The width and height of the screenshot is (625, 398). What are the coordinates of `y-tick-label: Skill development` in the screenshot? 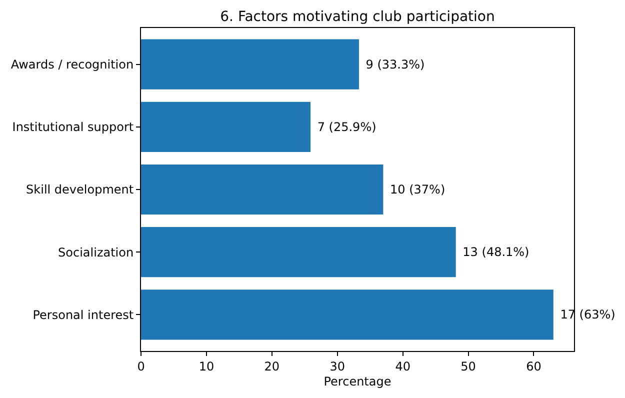 It's located at (80, 189).